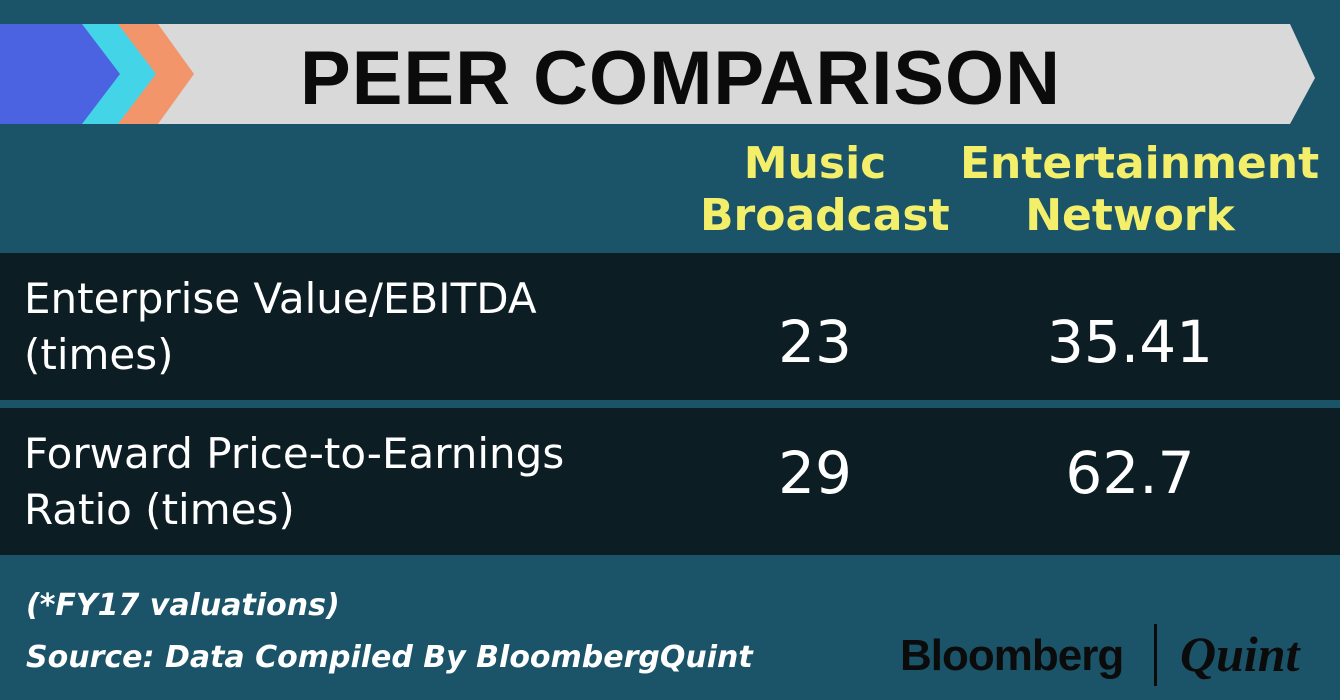 Image resolution: width=1340 pixels, height=700 pixels. I want to click on table-cell: 35.41, so click(1130, 342).